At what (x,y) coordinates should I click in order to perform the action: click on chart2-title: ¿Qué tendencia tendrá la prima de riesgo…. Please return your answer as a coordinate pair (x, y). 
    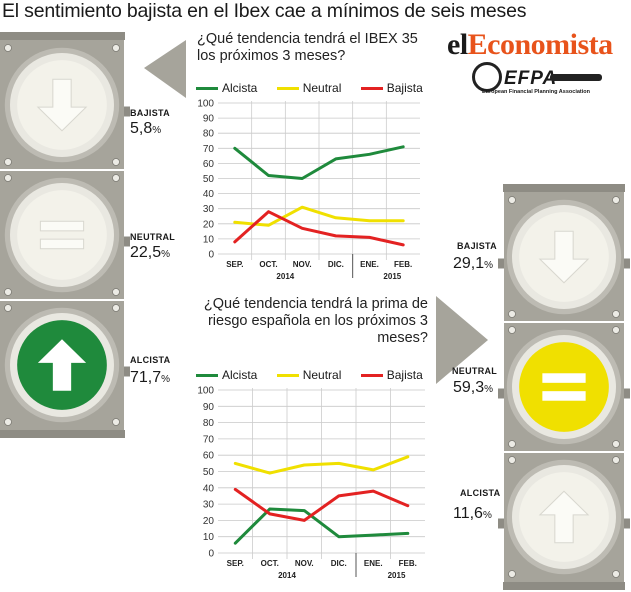
    Looking at the image, I should click on (315, 321).